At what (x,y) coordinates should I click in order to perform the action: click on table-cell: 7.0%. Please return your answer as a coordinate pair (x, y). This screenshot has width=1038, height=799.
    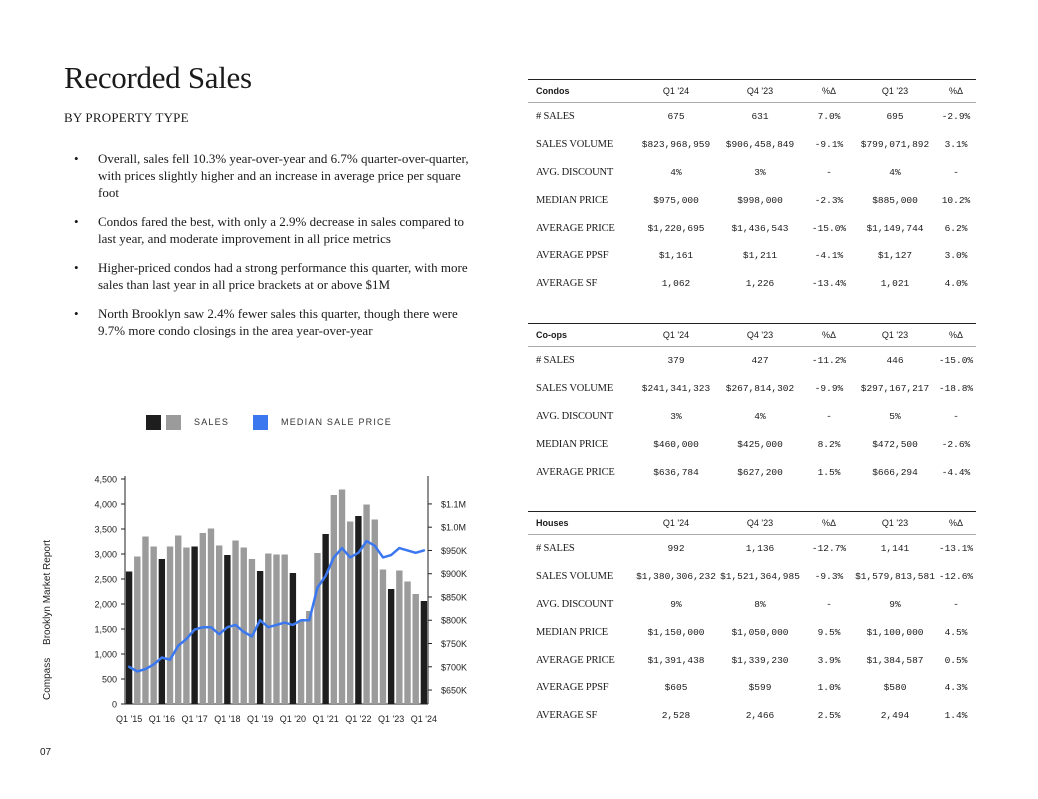
    Looking at the image, I should click on (829, 117).